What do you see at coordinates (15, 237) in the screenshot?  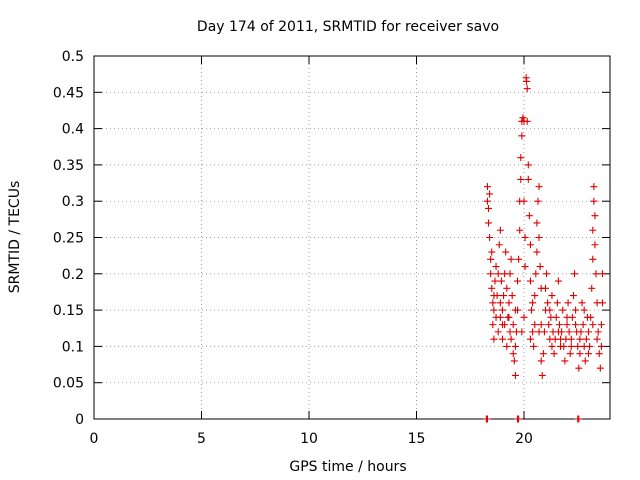 I see `y-axis-title: SRMTID / TECUs` at bounding box center [15, 237].